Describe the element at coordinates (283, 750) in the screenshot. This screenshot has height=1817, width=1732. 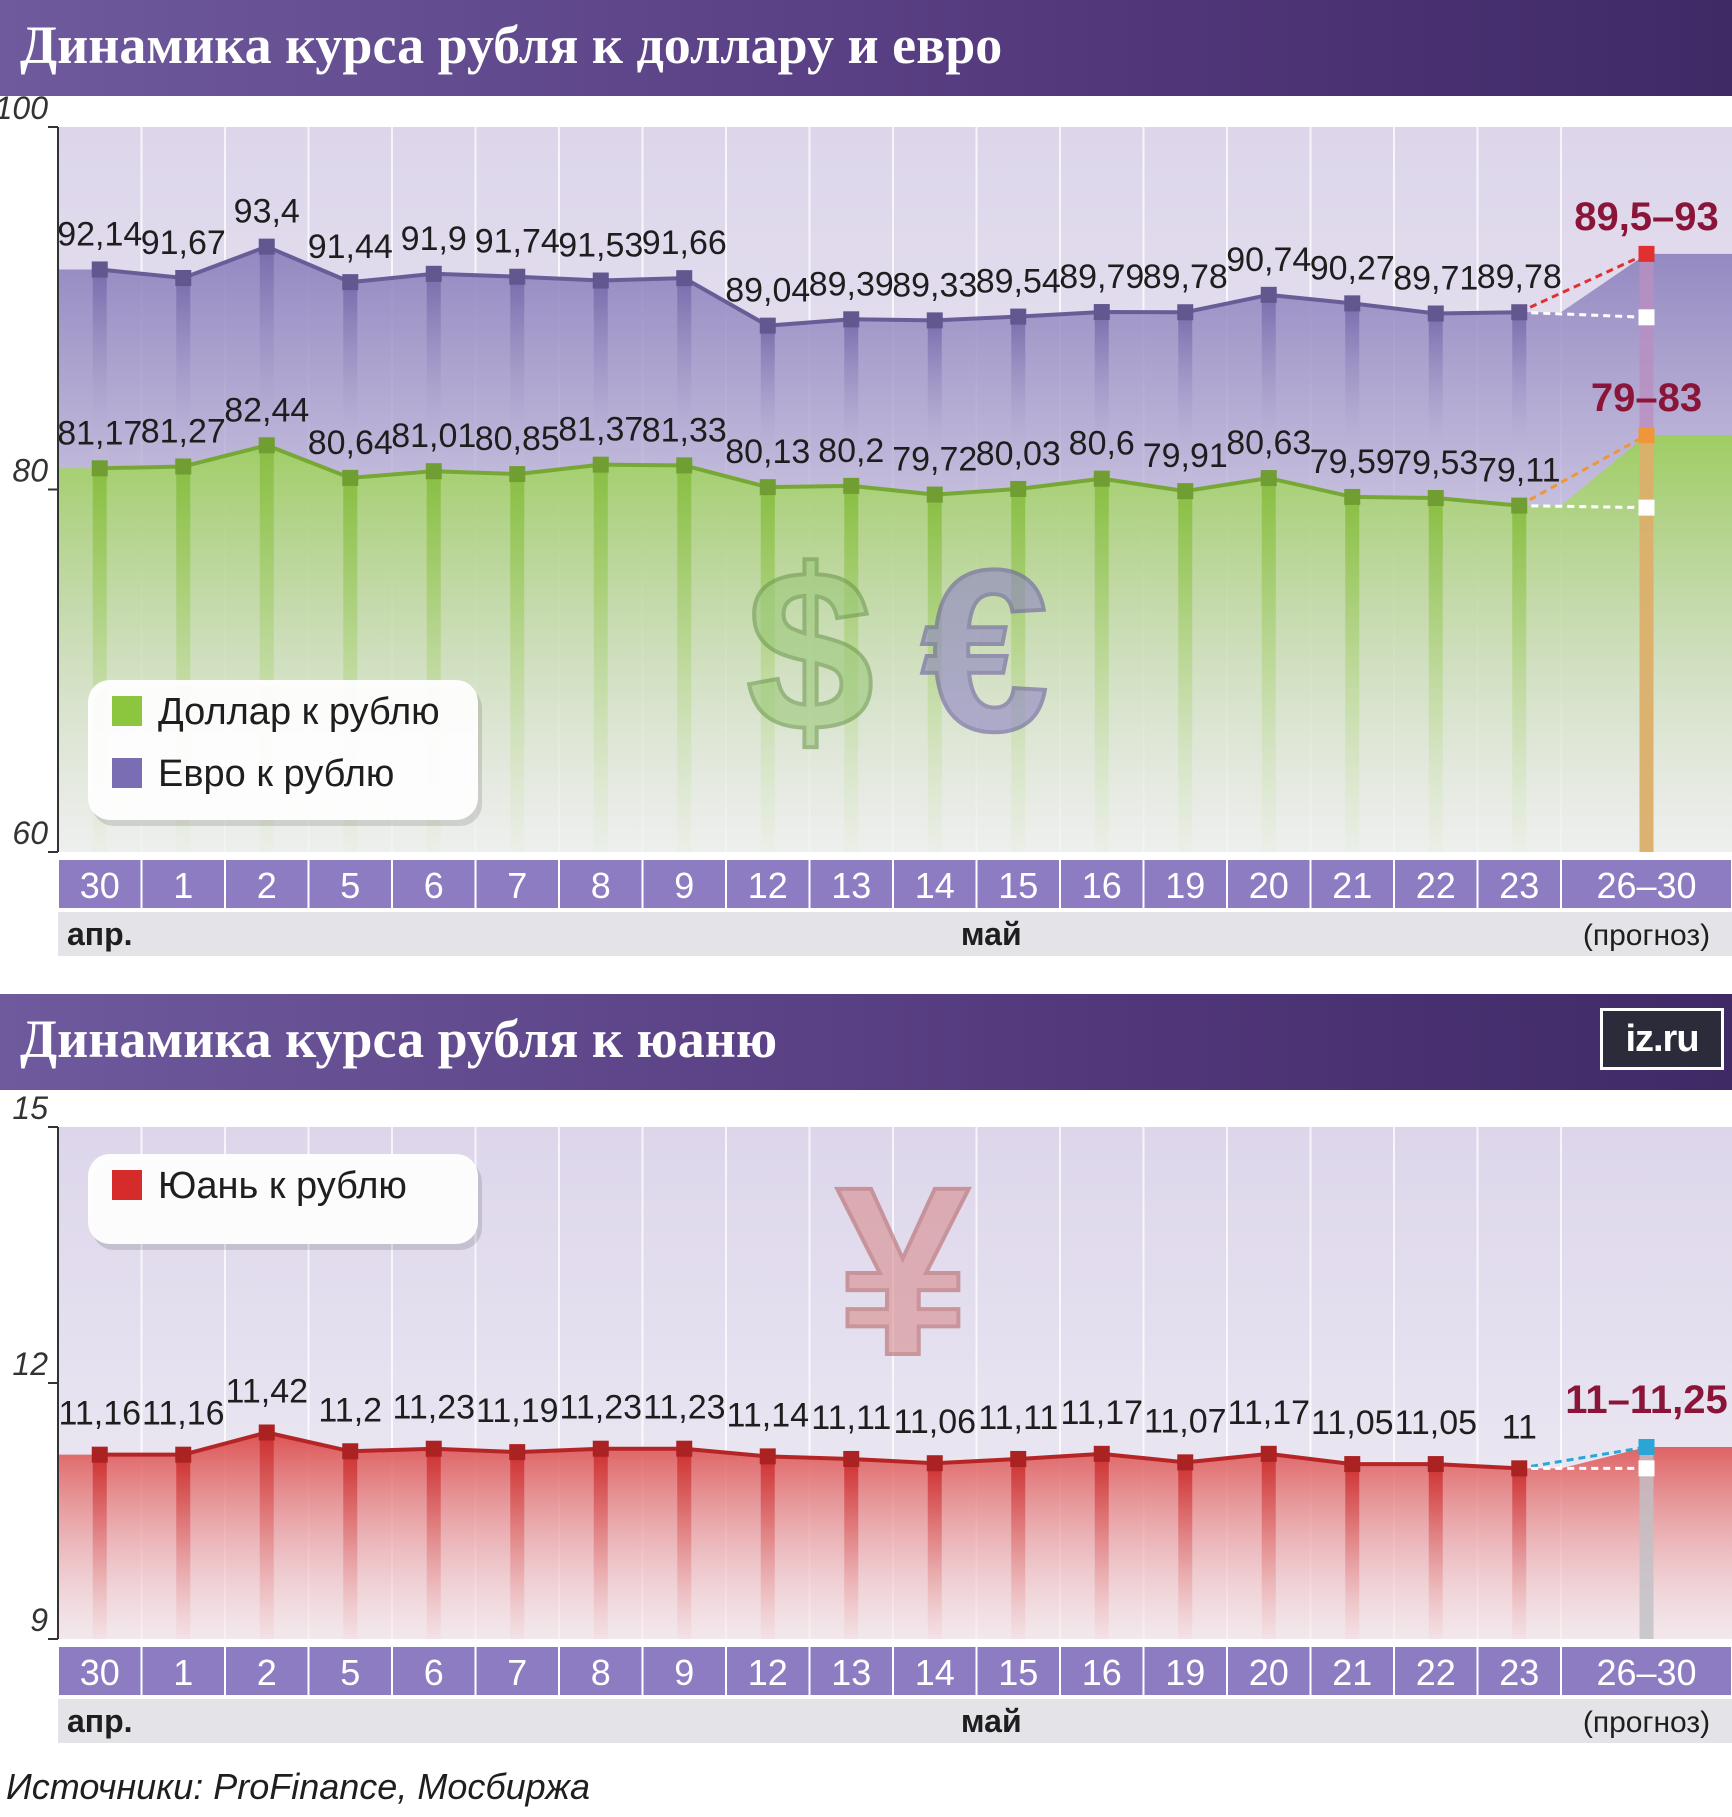
I see `legend-box` at that location.